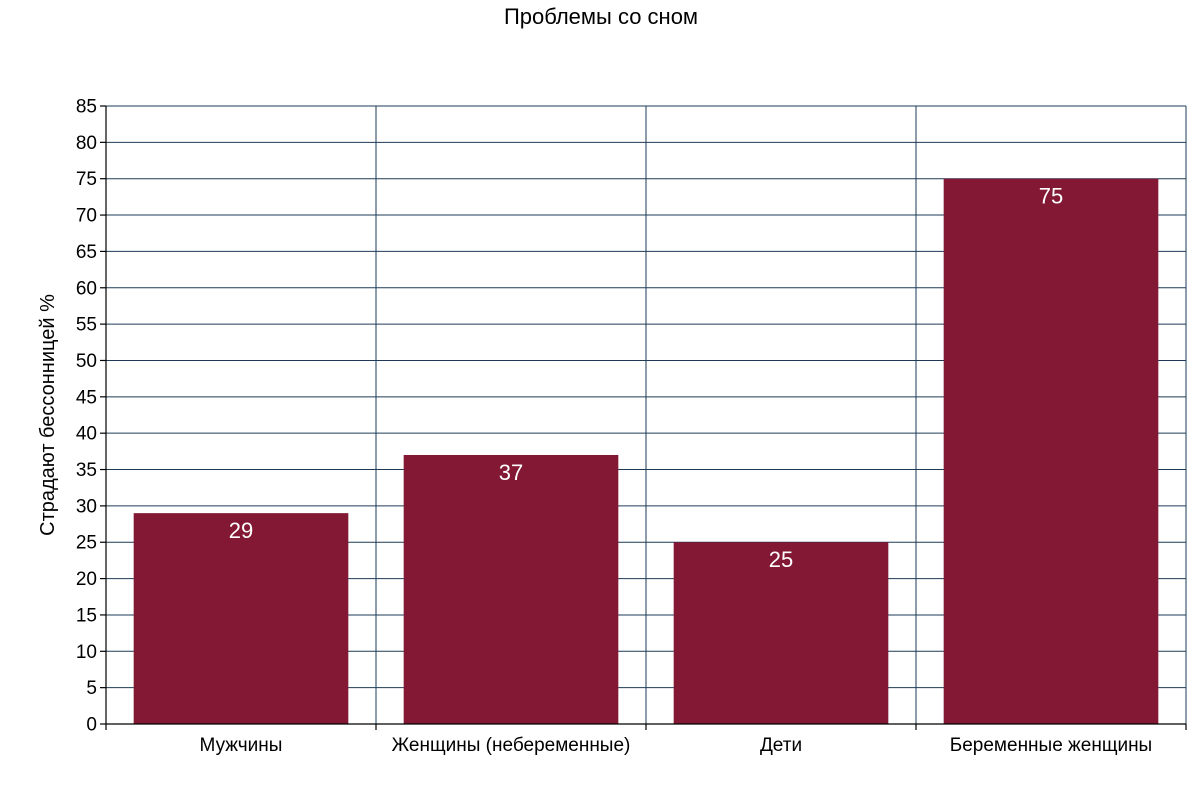  I want to click on y-tick-label: 80, so click(86, 143).